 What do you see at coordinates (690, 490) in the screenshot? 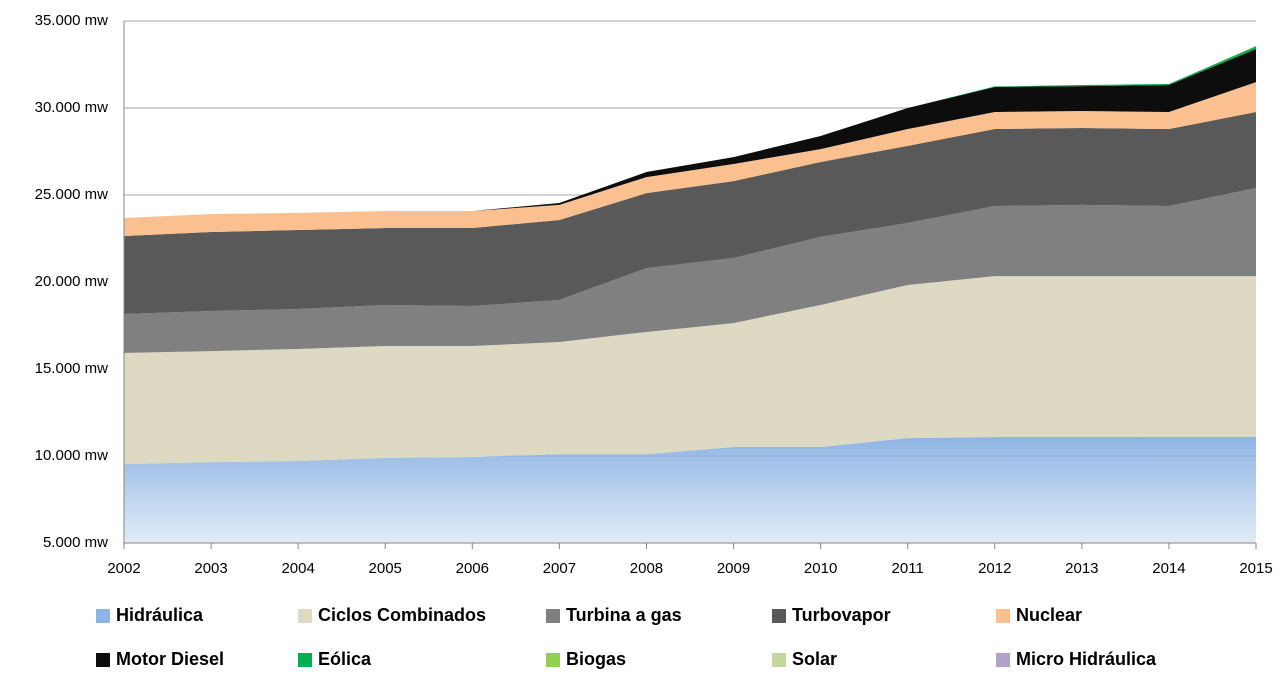
I see `area` at bounding box center [690, 490].